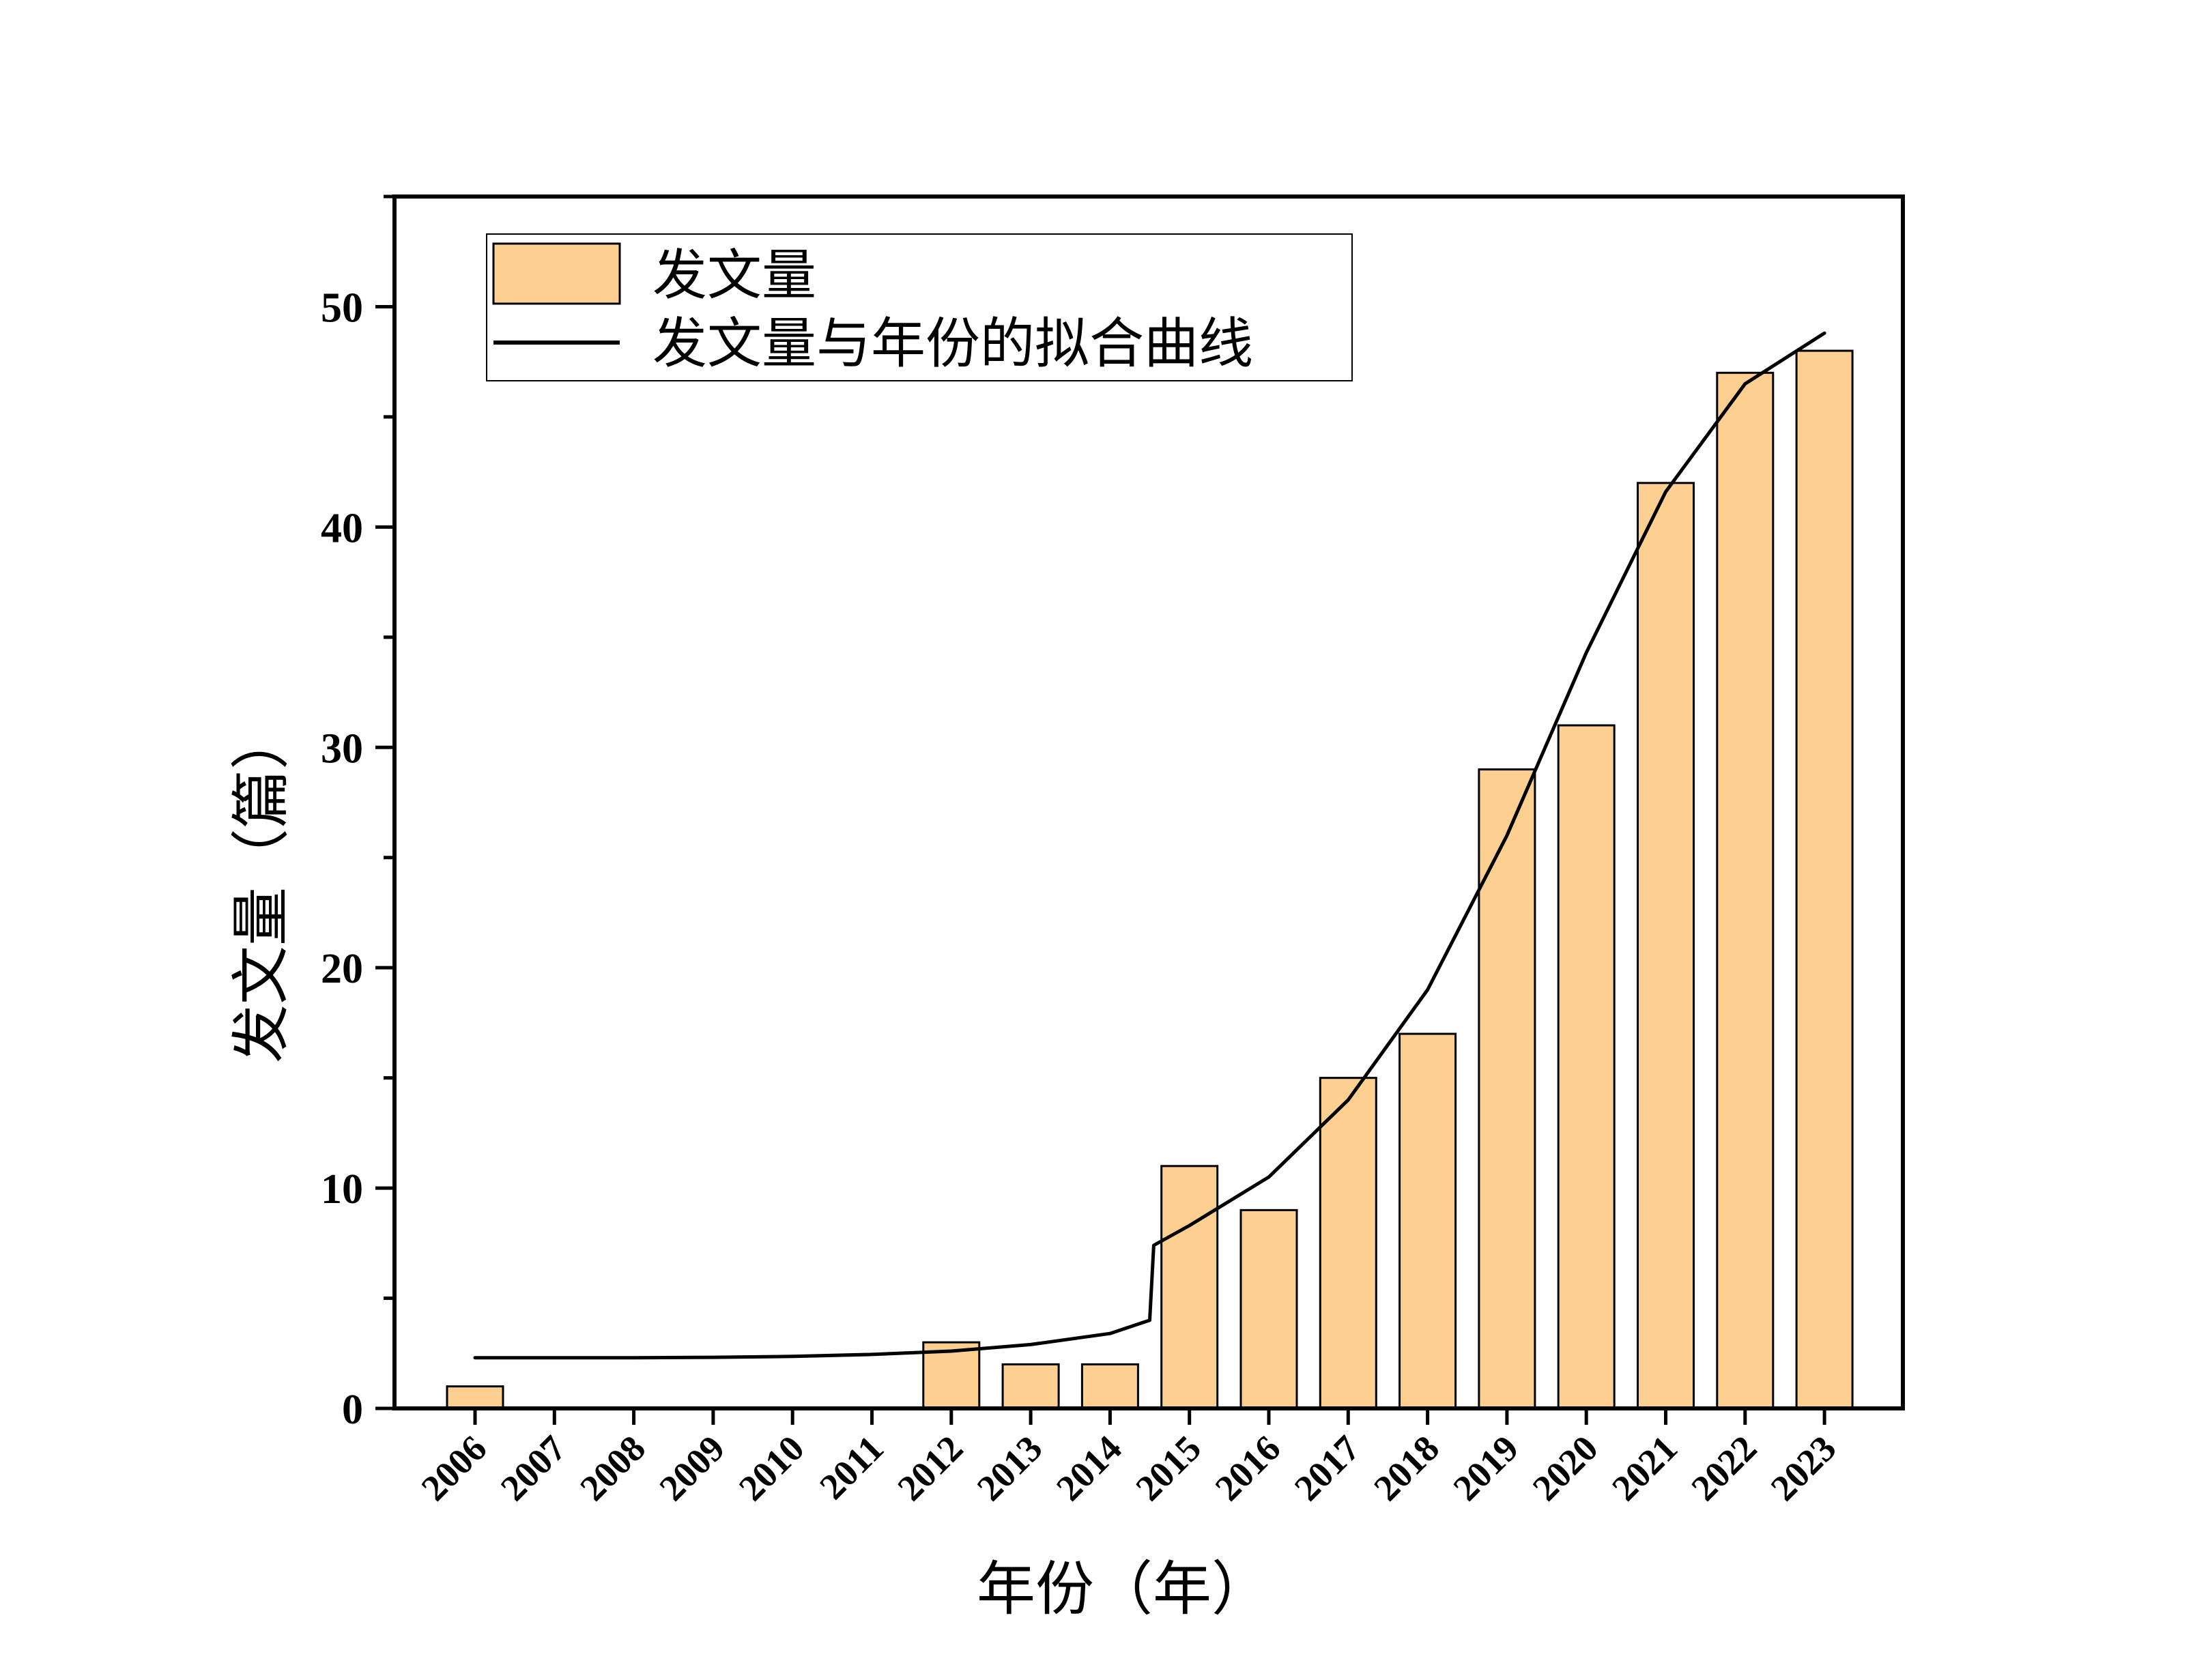  I want to click on x-tick-label-2008: 2008, so click(612, 1468).